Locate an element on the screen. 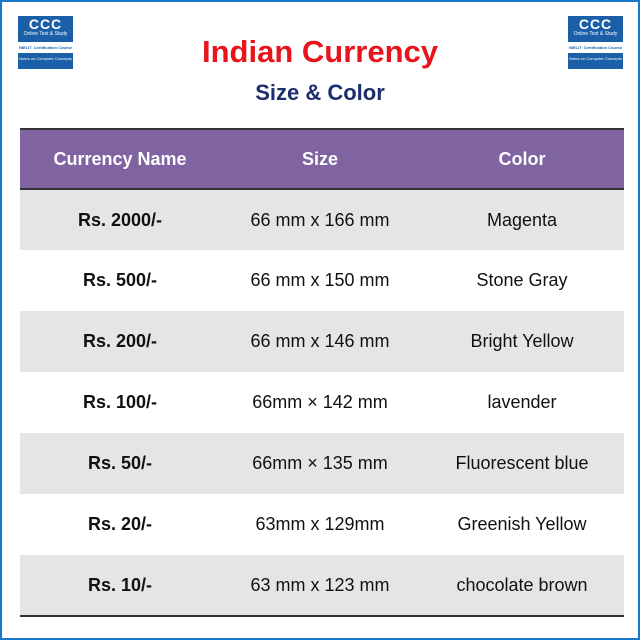  table-row: Rs. 100/- 66mm × 142 mm lavender is located at coordinates (322, 402).